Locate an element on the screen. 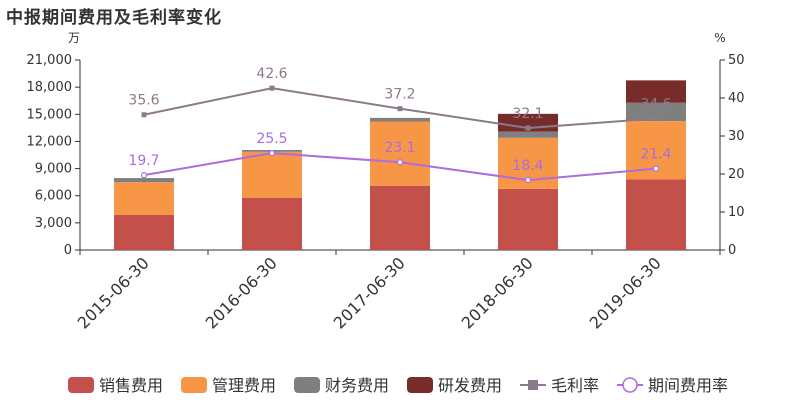  left-tick-label: 12,000 is located at coordinates (50, 141).